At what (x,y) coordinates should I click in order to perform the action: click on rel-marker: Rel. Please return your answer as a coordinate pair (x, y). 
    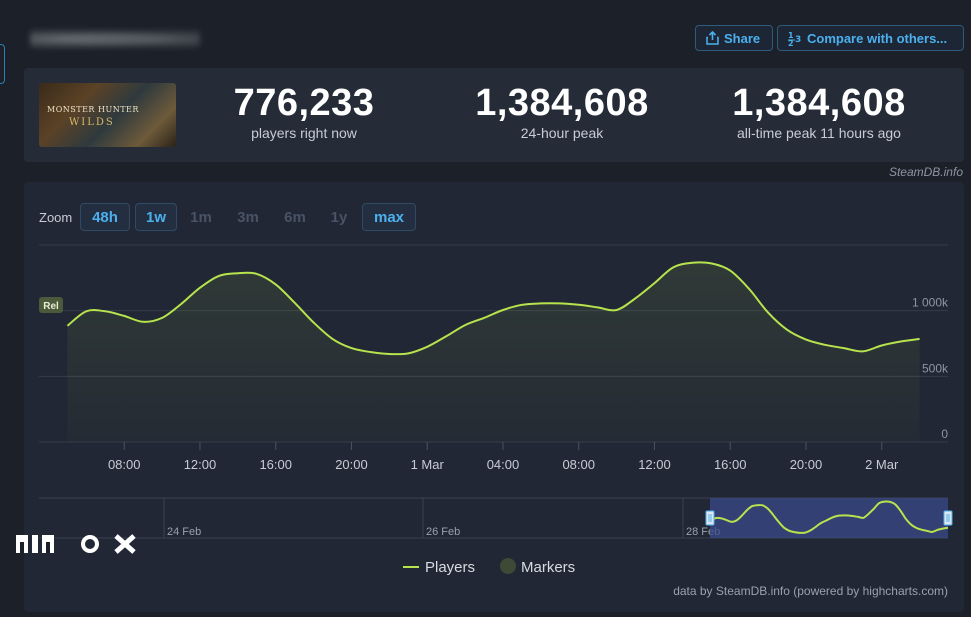
    Looking at the image, I should click on (51, 305).